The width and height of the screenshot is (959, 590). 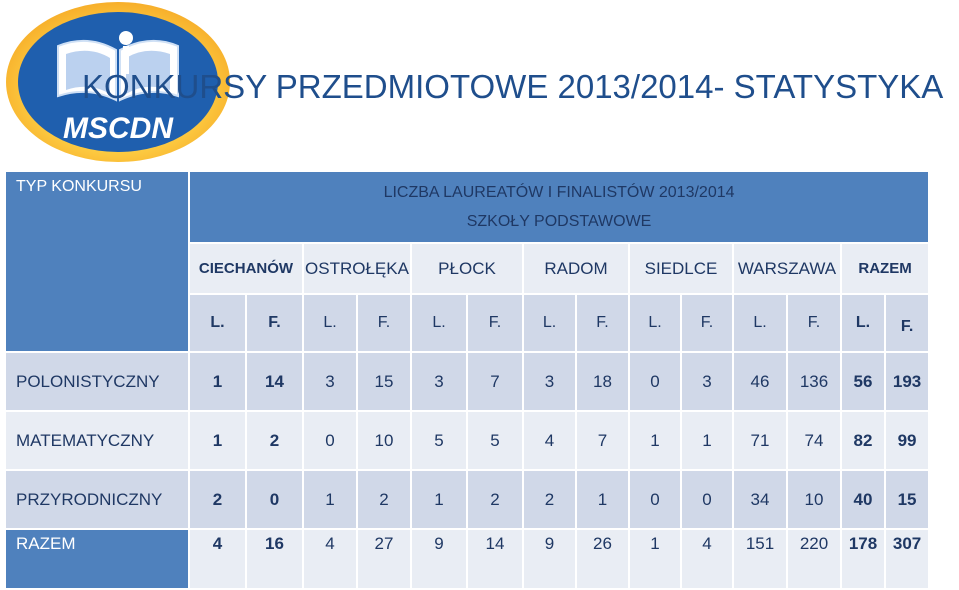 What do you see at coordinates (760, 559) in the screenshot?
I see `table-cell: 151` at bounding box center [760, 559].